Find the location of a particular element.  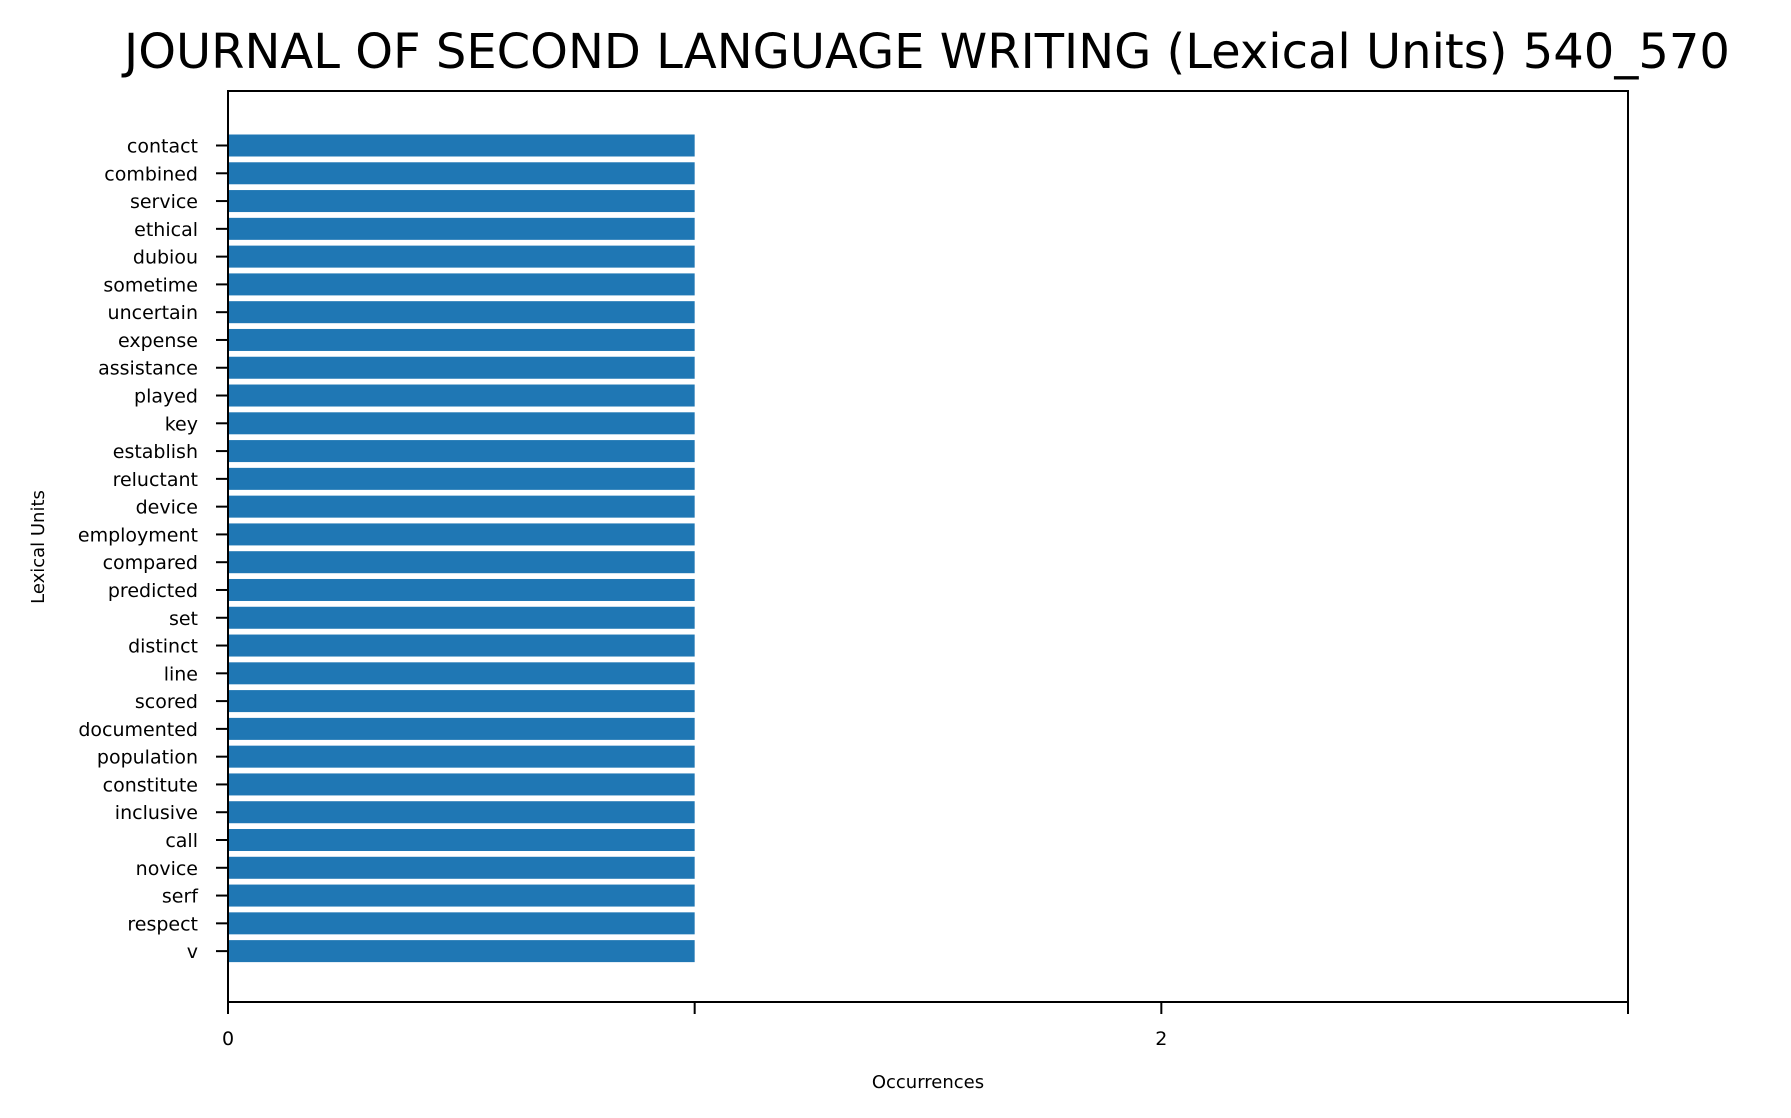

y-tick-label: respect is located at coordinates (162, 924).